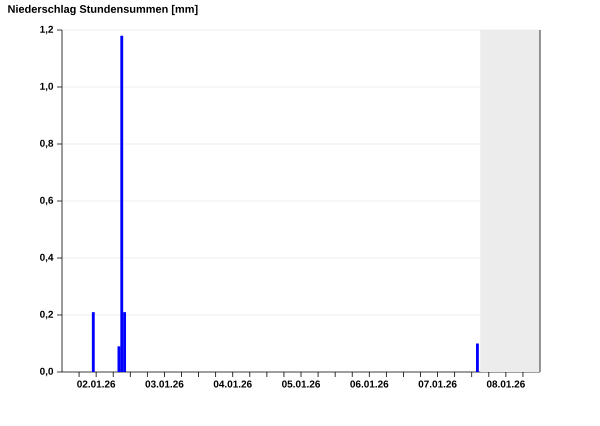 This screenshot has width=600, height=426. I want to click on y-tick-label: 1,2, so click(47, 30).